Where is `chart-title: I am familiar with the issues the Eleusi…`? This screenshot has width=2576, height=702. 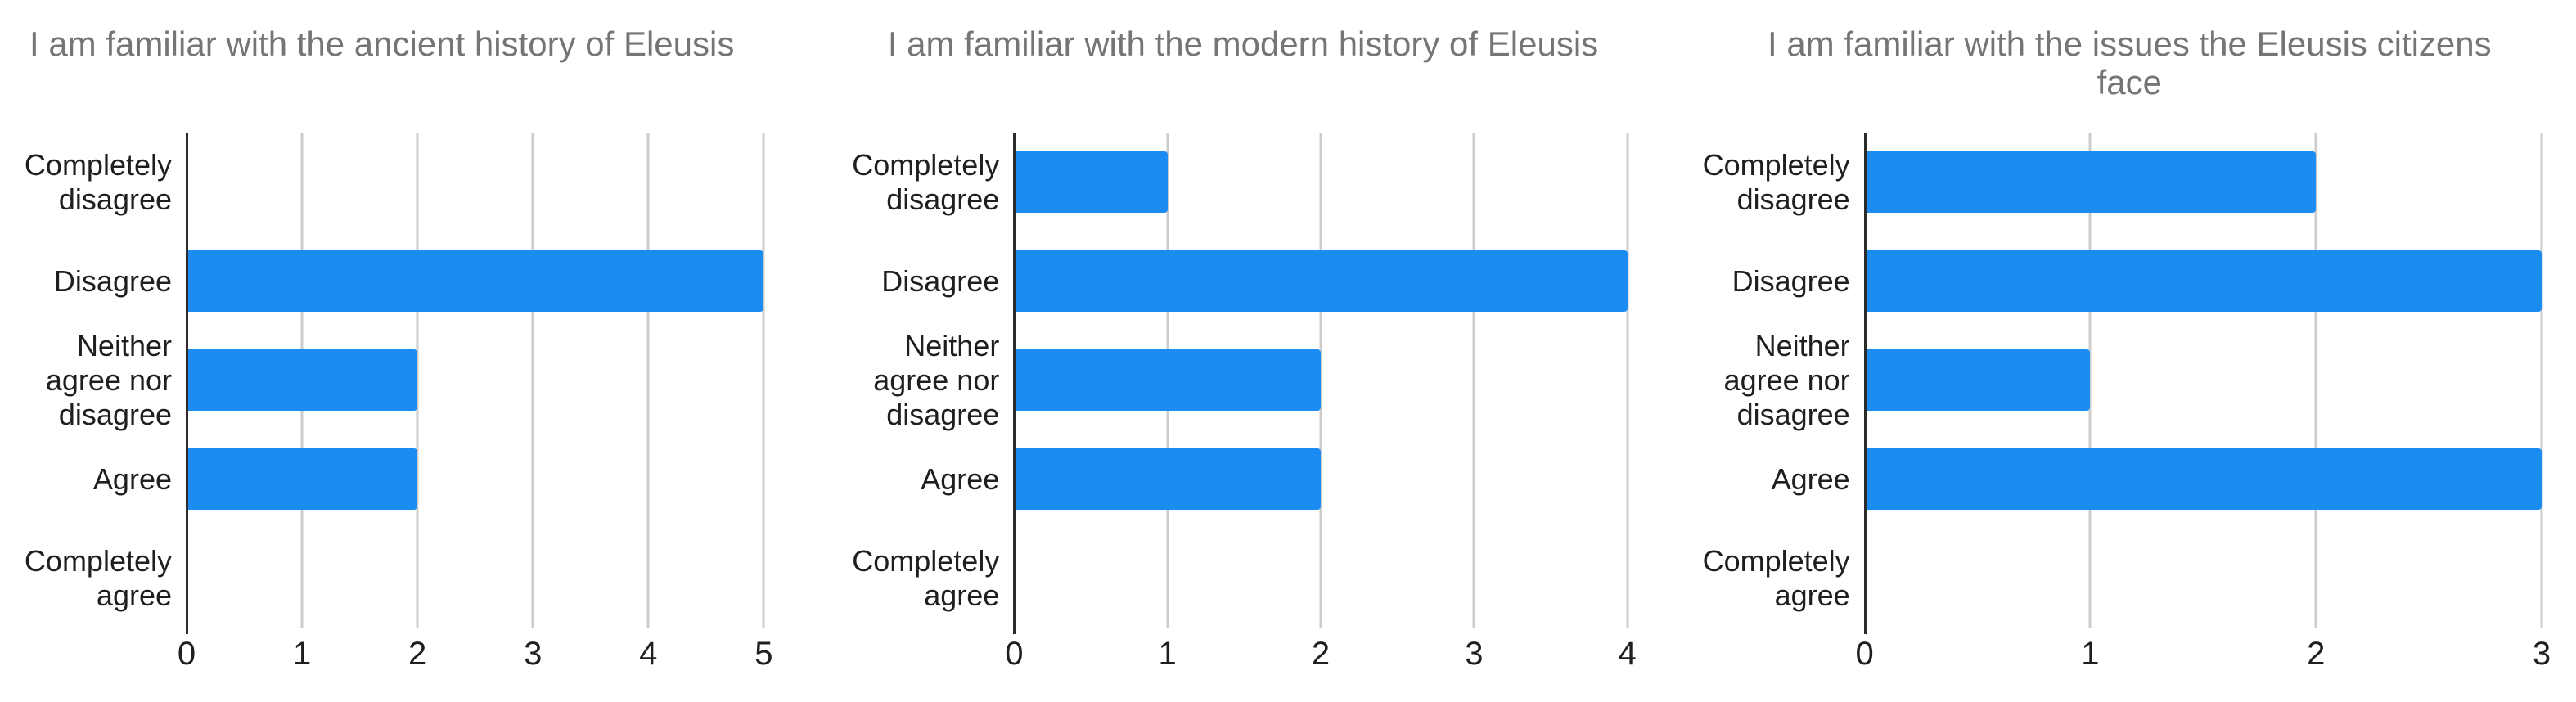 chart-title: I am familiar with the issues the Eleusi… is located at coordinates (2129, 63).